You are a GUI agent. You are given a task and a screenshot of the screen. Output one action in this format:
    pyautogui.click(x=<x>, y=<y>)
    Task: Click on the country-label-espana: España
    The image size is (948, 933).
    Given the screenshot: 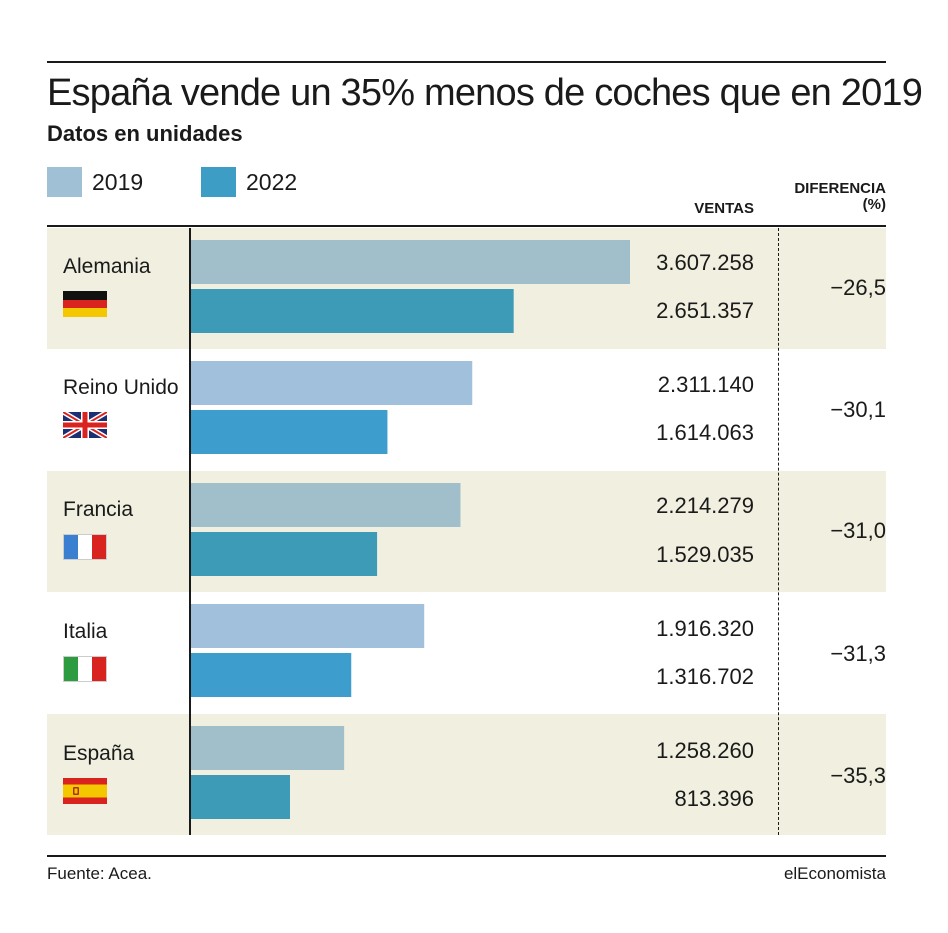 What is the action you would take?
    pyautogui.click(x=99, y=753)
    